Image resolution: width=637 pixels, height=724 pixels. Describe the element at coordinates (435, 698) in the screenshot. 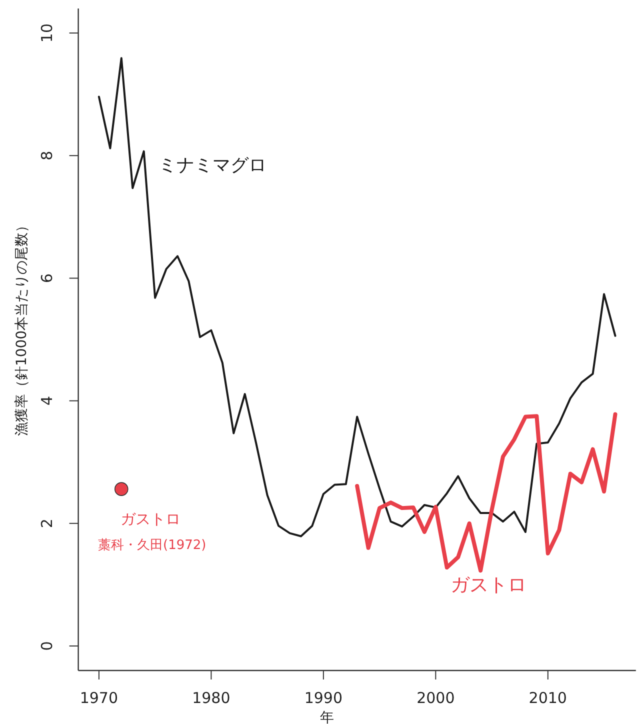

I see `x-tick-label: 2000` at that location.